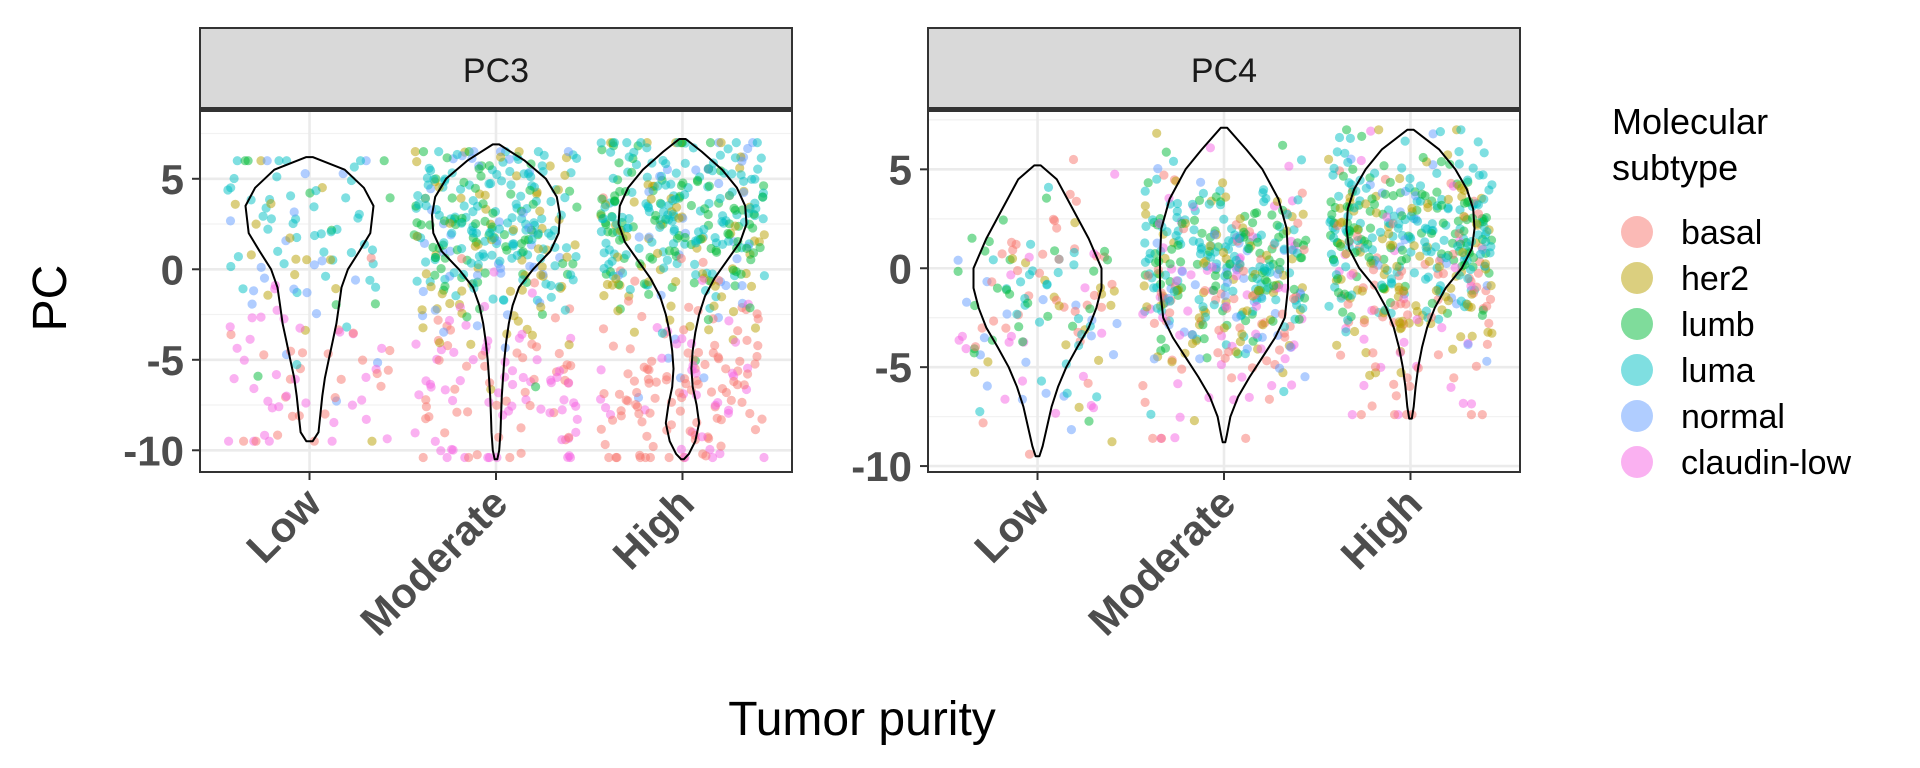 This screenshot has width=1920, height=768. I want to click on legend-item-luma: luma, so click(1688, 371).